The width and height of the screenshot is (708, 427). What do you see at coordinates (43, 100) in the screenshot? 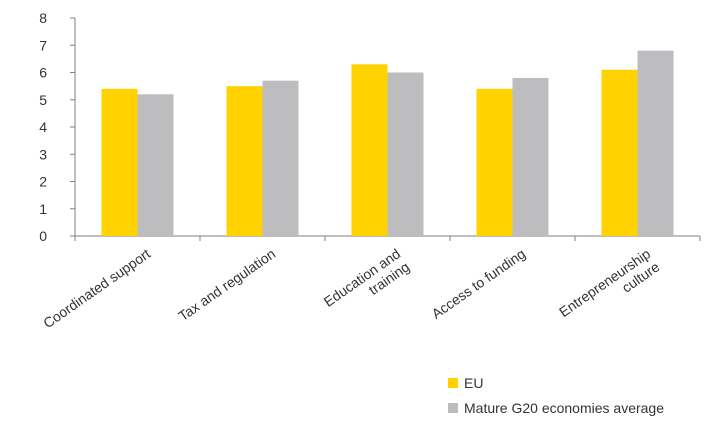
I see `y-tick-label: 5` at bounding box center [43, 100].